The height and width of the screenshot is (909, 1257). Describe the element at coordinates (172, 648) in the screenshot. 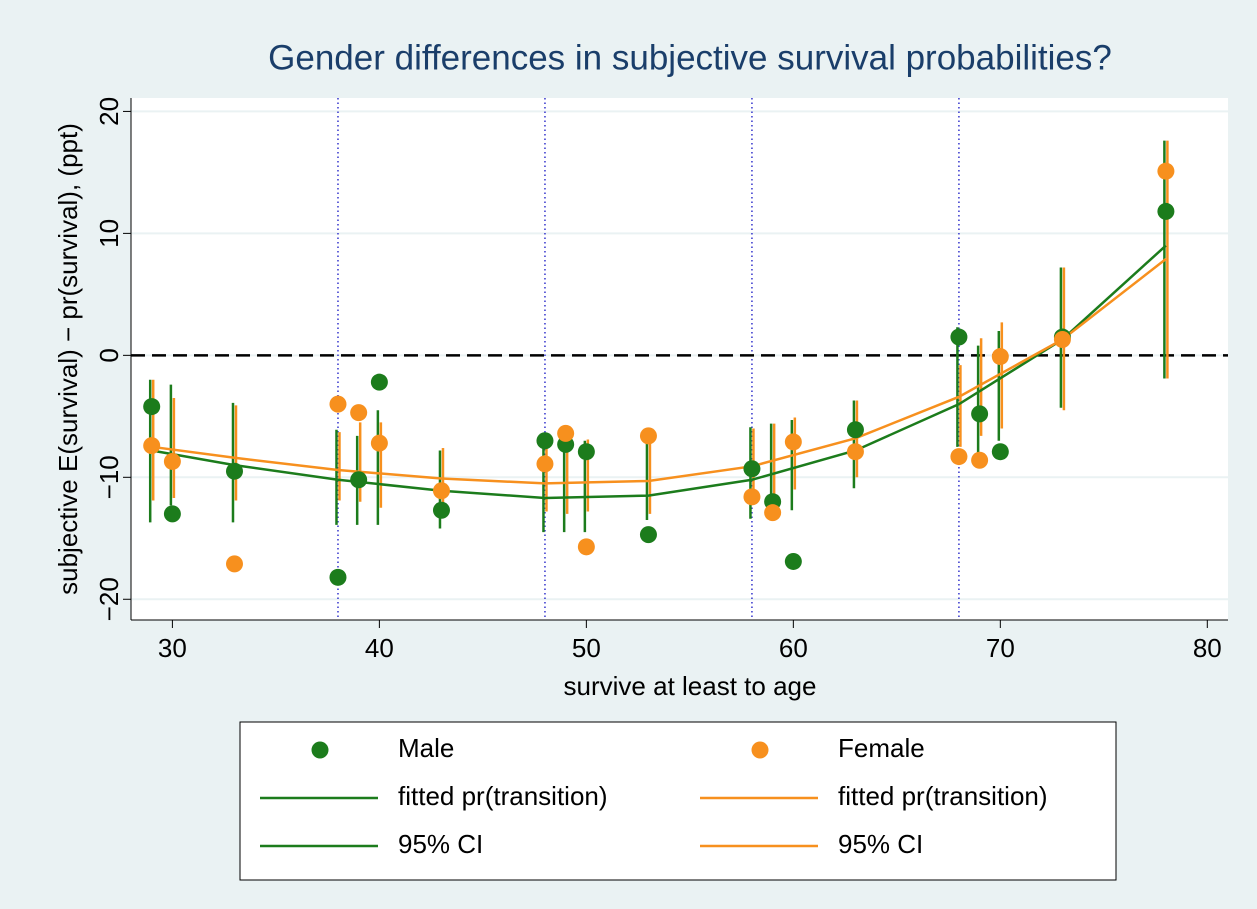

I see `x-tick-label: 30` at that location.